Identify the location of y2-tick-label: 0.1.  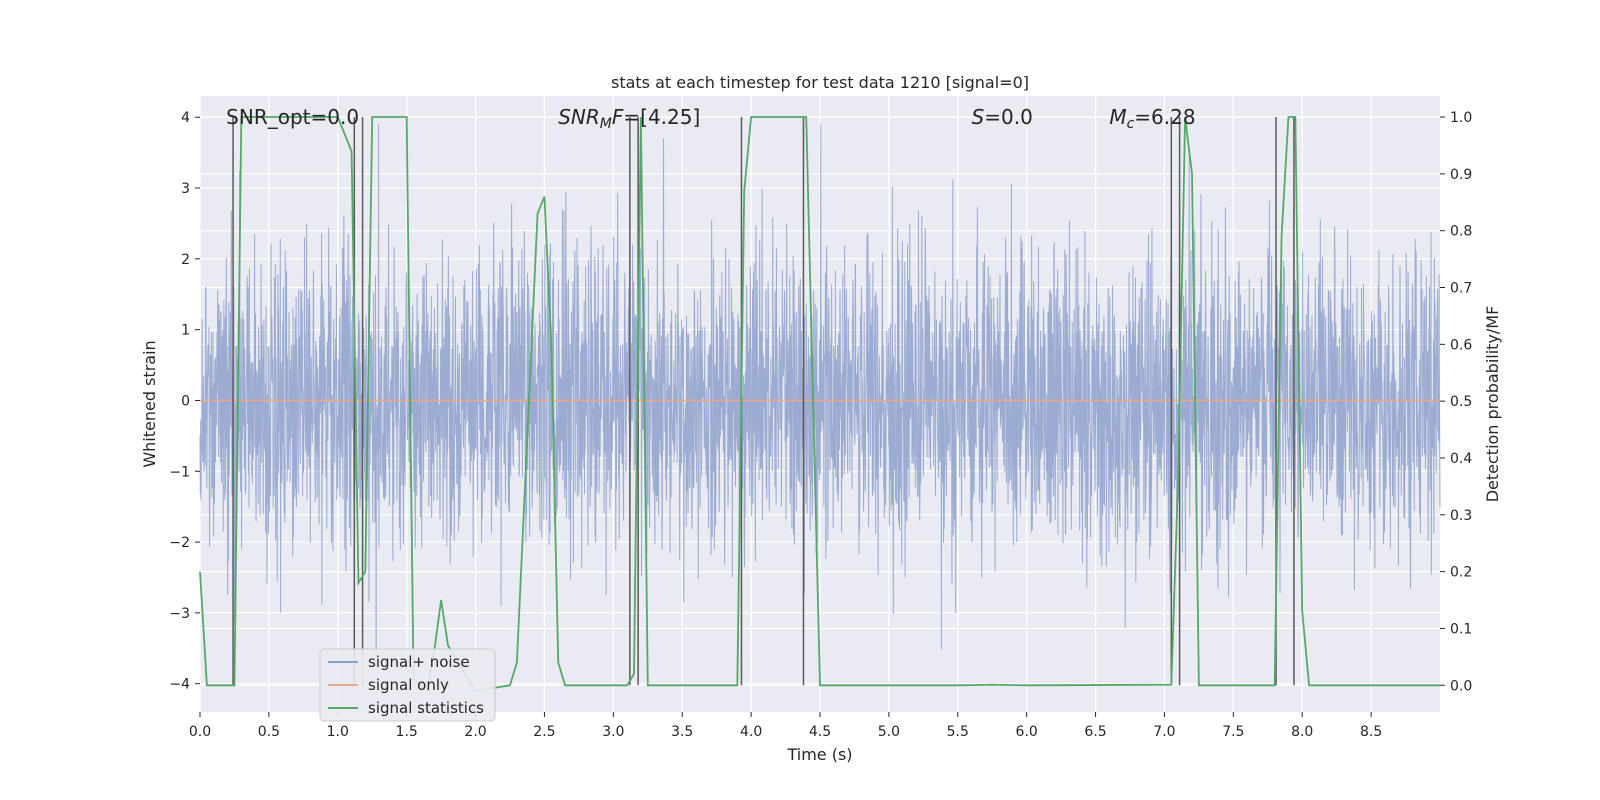
(1461, 629).